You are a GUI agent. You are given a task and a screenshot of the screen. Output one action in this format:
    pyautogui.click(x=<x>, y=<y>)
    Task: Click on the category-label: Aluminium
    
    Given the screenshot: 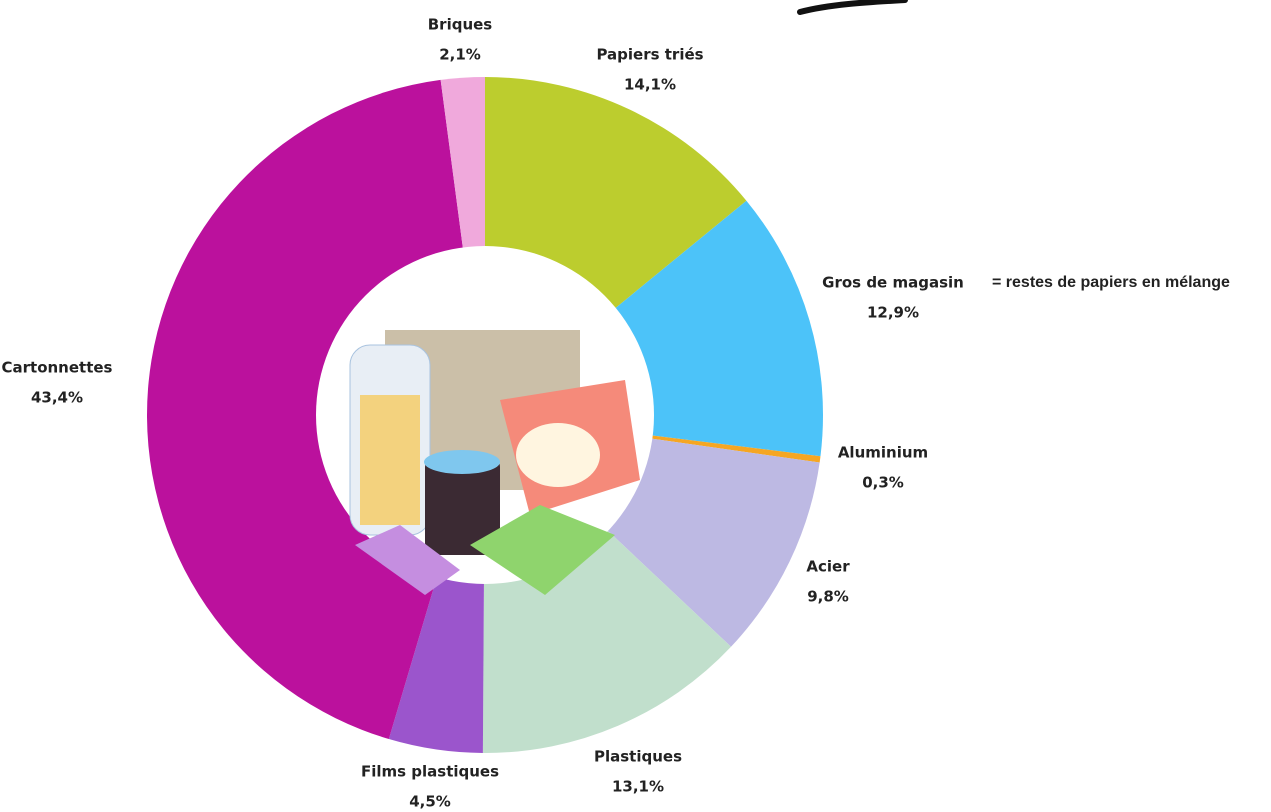 What is the action you would take?
    pyautogui.click(x=883, y=453)
    